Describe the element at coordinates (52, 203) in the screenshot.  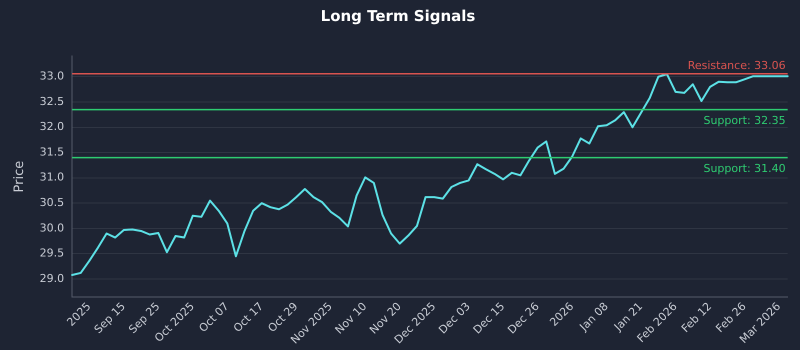
I see `y-tick-label: 30.5` at that location.